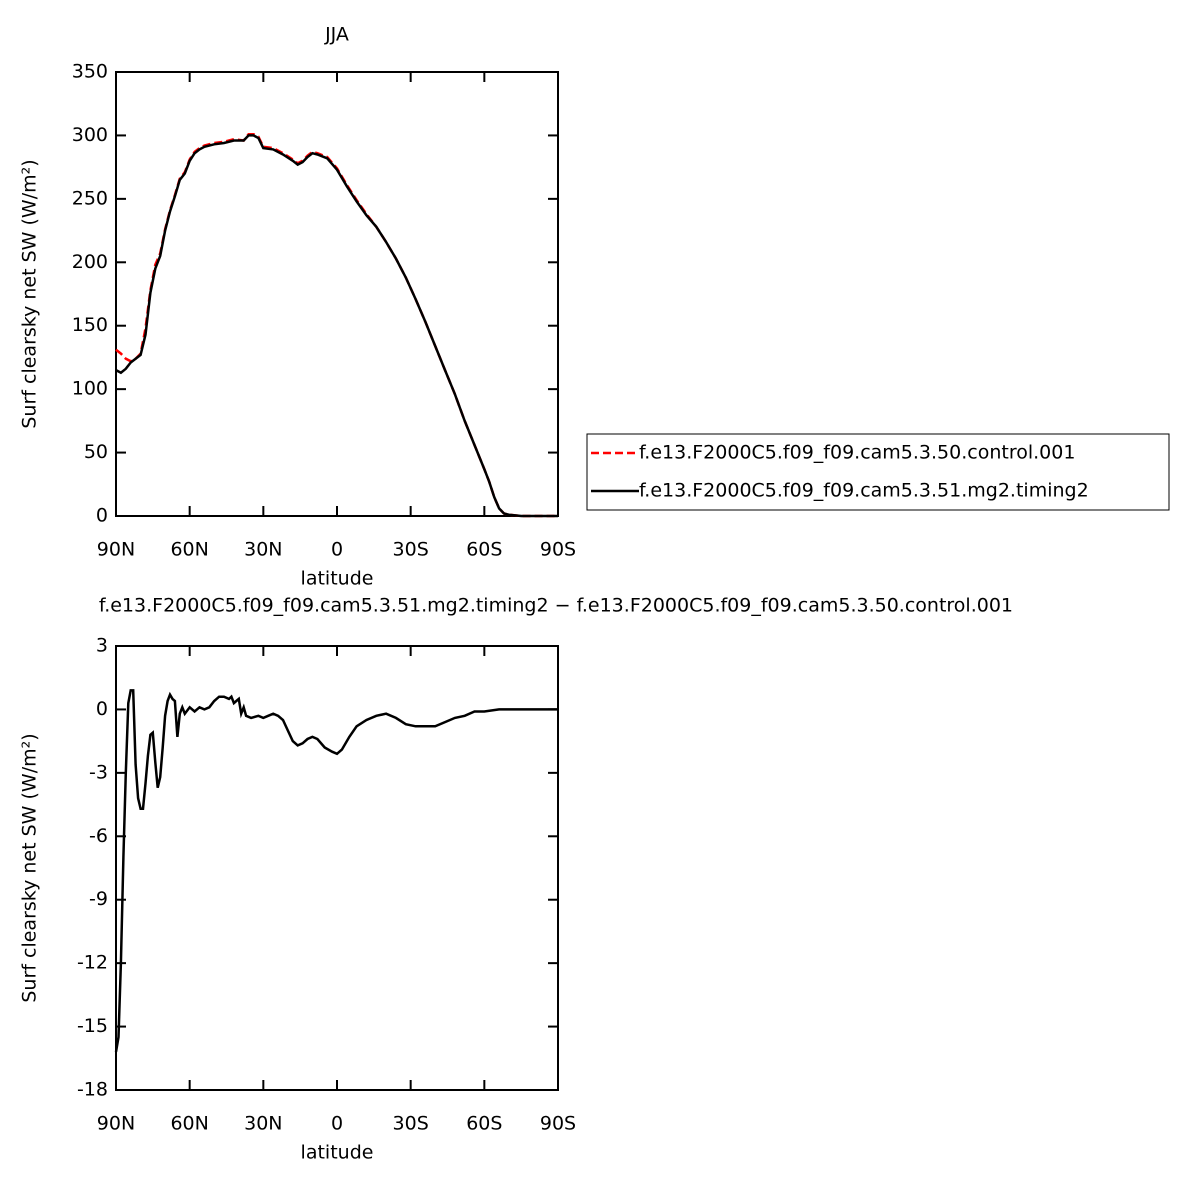 The image size is (1185, 1185). I want to click on chart-title: JJA, so click(336, 35).